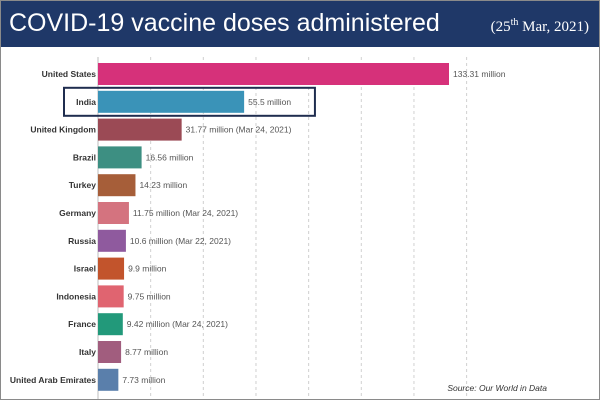 The width and height of the screenshot is (600, 400). I want to click on value-label: 9.42 million (Mar 24, 2021), so click(177, 324).